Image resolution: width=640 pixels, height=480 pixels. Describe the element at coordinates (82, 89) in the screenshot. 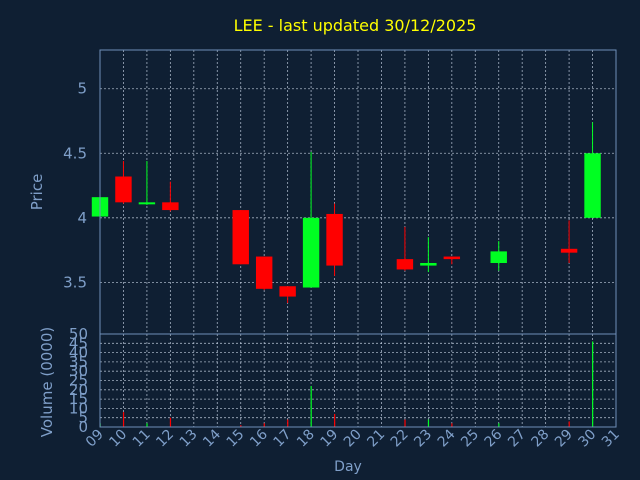

I see `price-tick-label: 5` at that location.